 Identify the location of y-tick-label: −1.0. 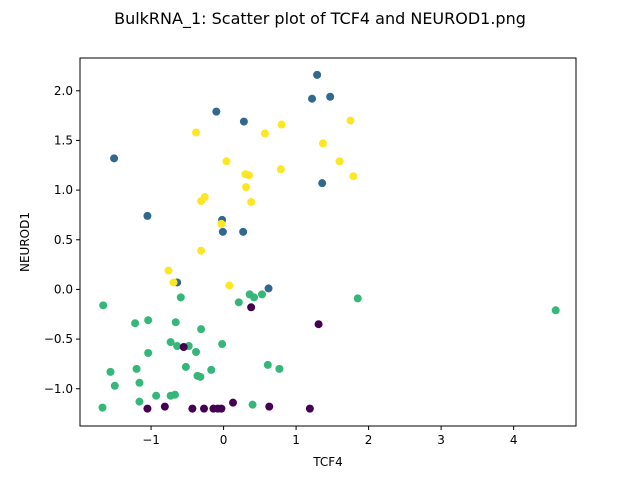
(58, 389).